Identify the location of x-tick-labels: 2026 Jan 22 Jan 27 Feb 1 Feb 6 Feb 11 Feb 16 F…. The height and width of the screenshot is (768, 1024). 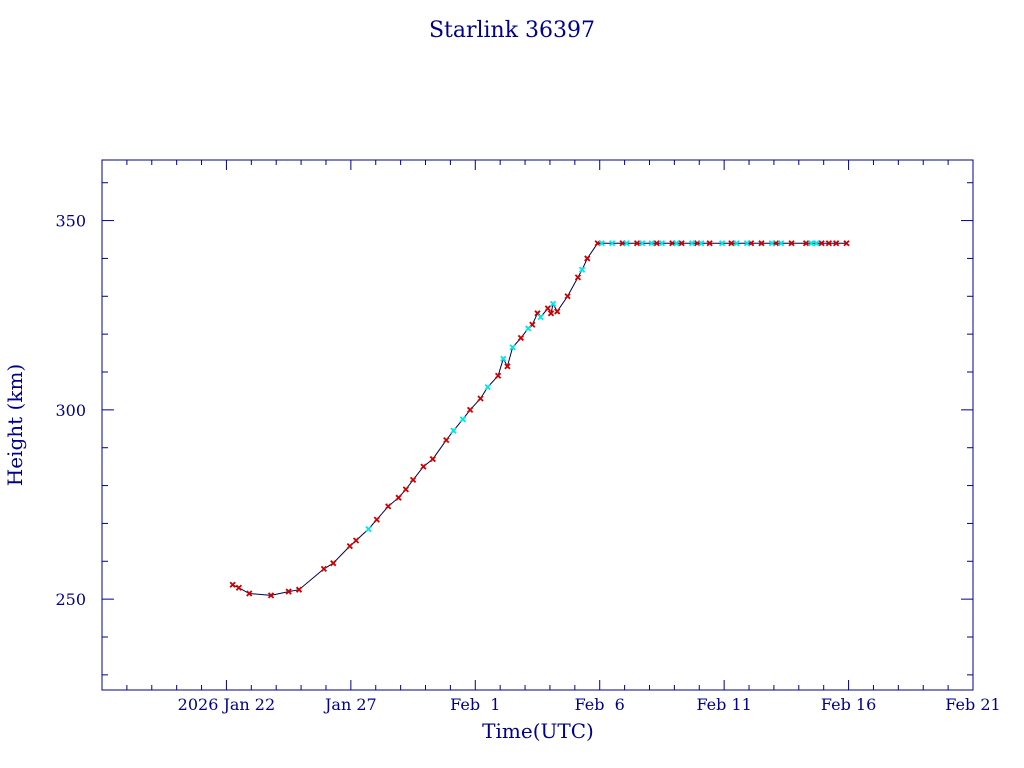
(589, 704).